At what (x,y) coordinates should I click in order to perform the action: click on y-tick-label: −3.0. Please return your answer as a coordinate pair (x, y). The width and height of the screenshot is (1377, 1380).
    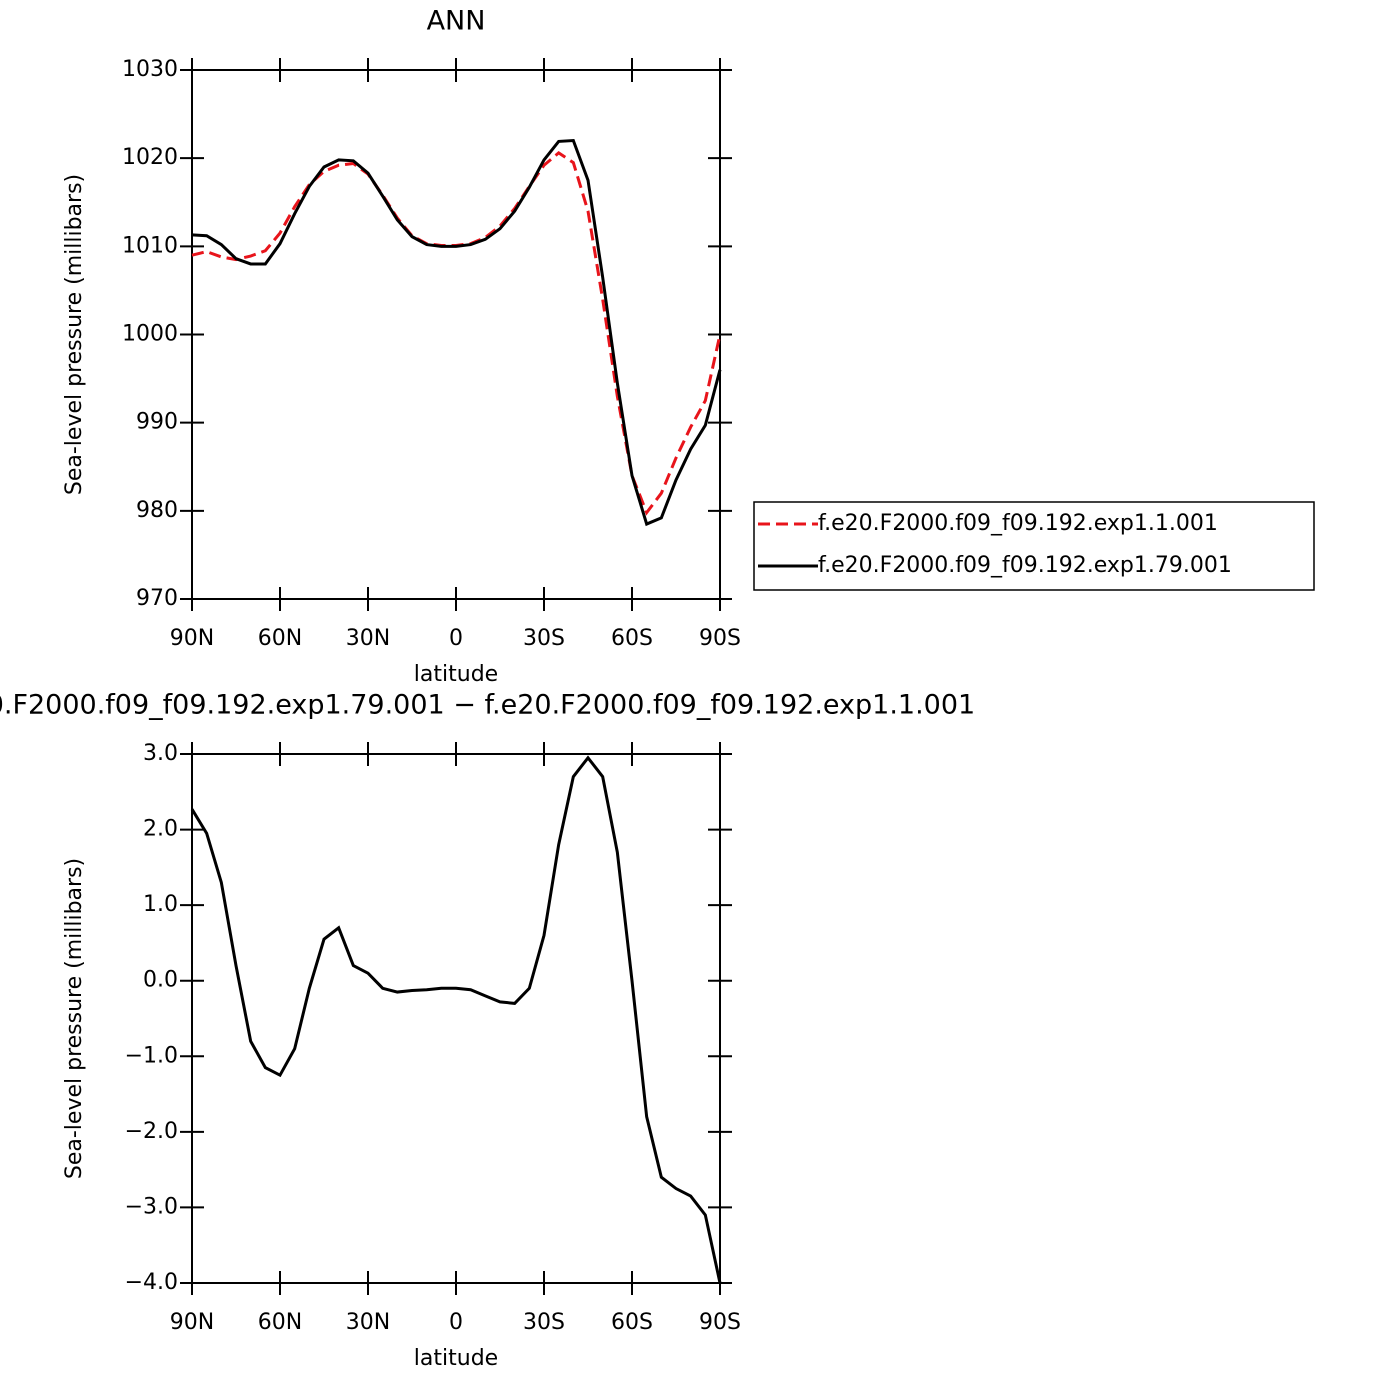
    Looking at the image, I should click on (151, 1206).